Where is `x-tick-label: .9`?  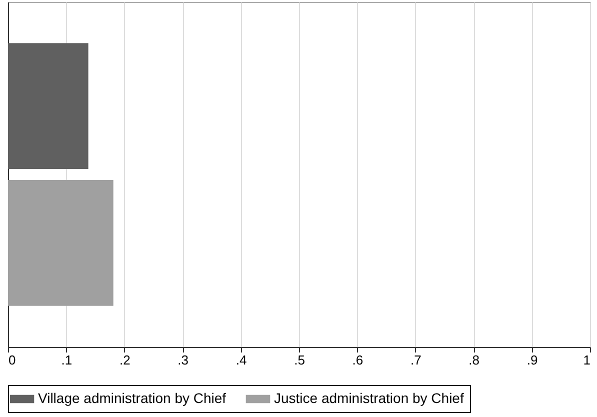 x-tick-label: .9 is located at coordinates (532, 360).